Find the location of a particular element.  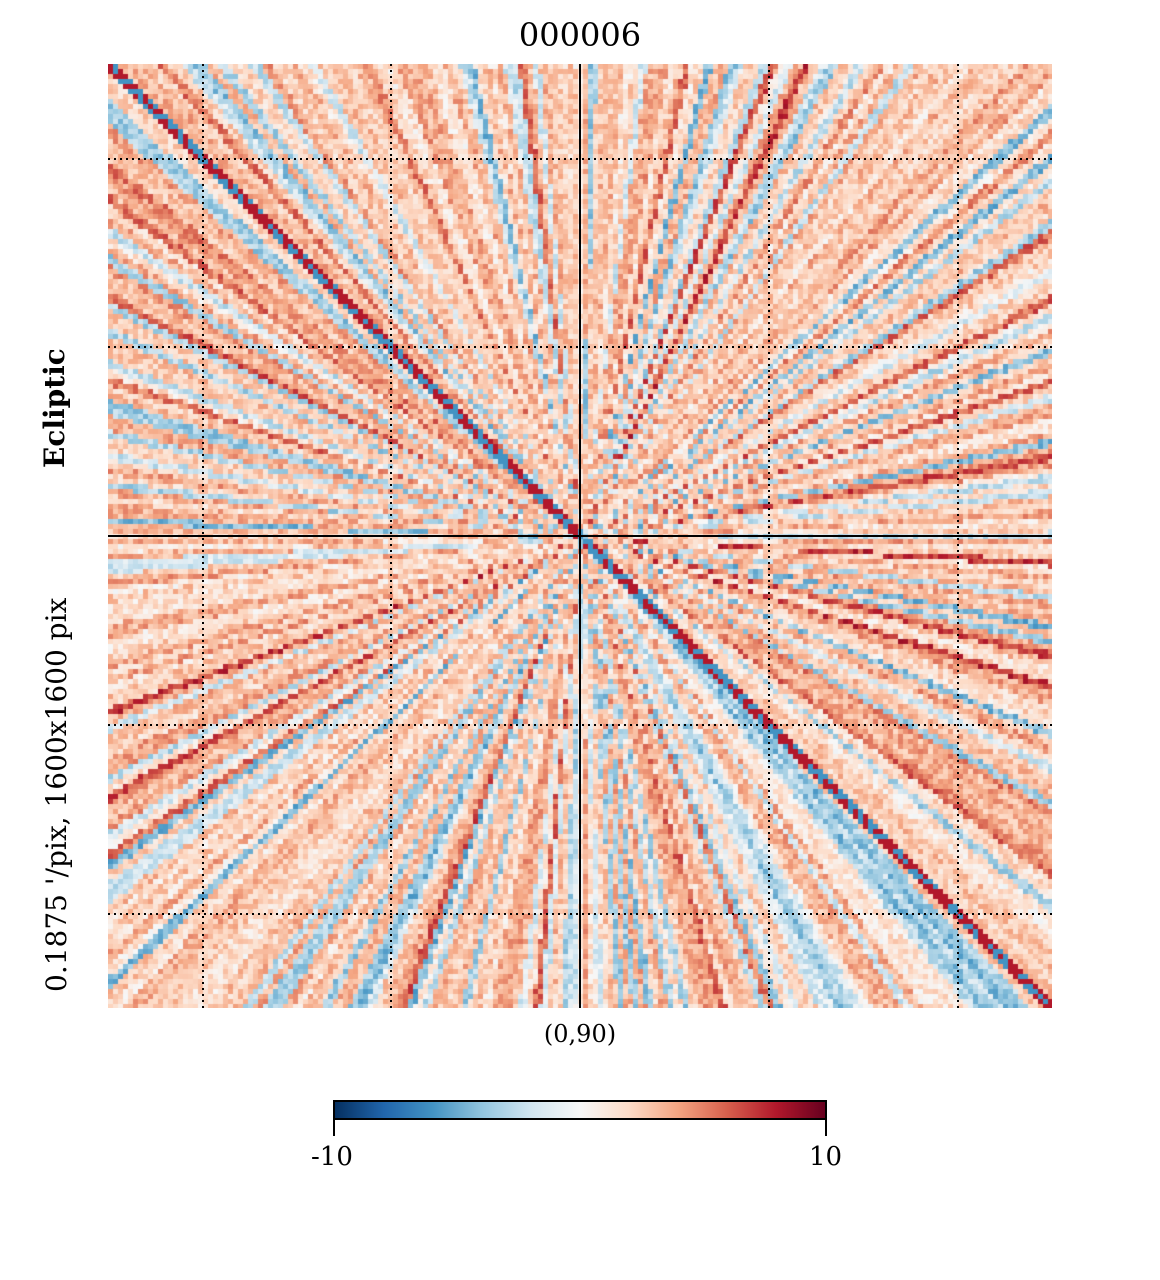

coordinate-system-label: Ecliptic is located at coordinates (54, 408).